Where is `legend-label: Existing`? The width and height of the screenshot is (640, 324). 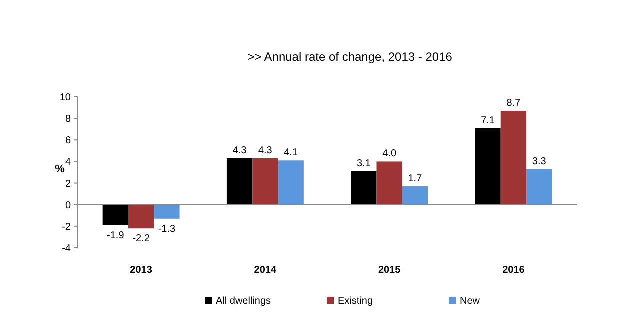 legend-label: Existing is located at coordinates (356, 301).